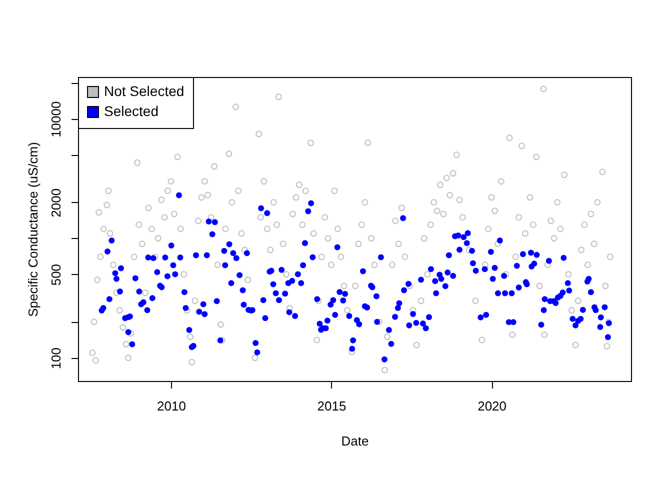  I want to click on y-axis-title: Specific Conductance (uS/cm), so click(33, 229).